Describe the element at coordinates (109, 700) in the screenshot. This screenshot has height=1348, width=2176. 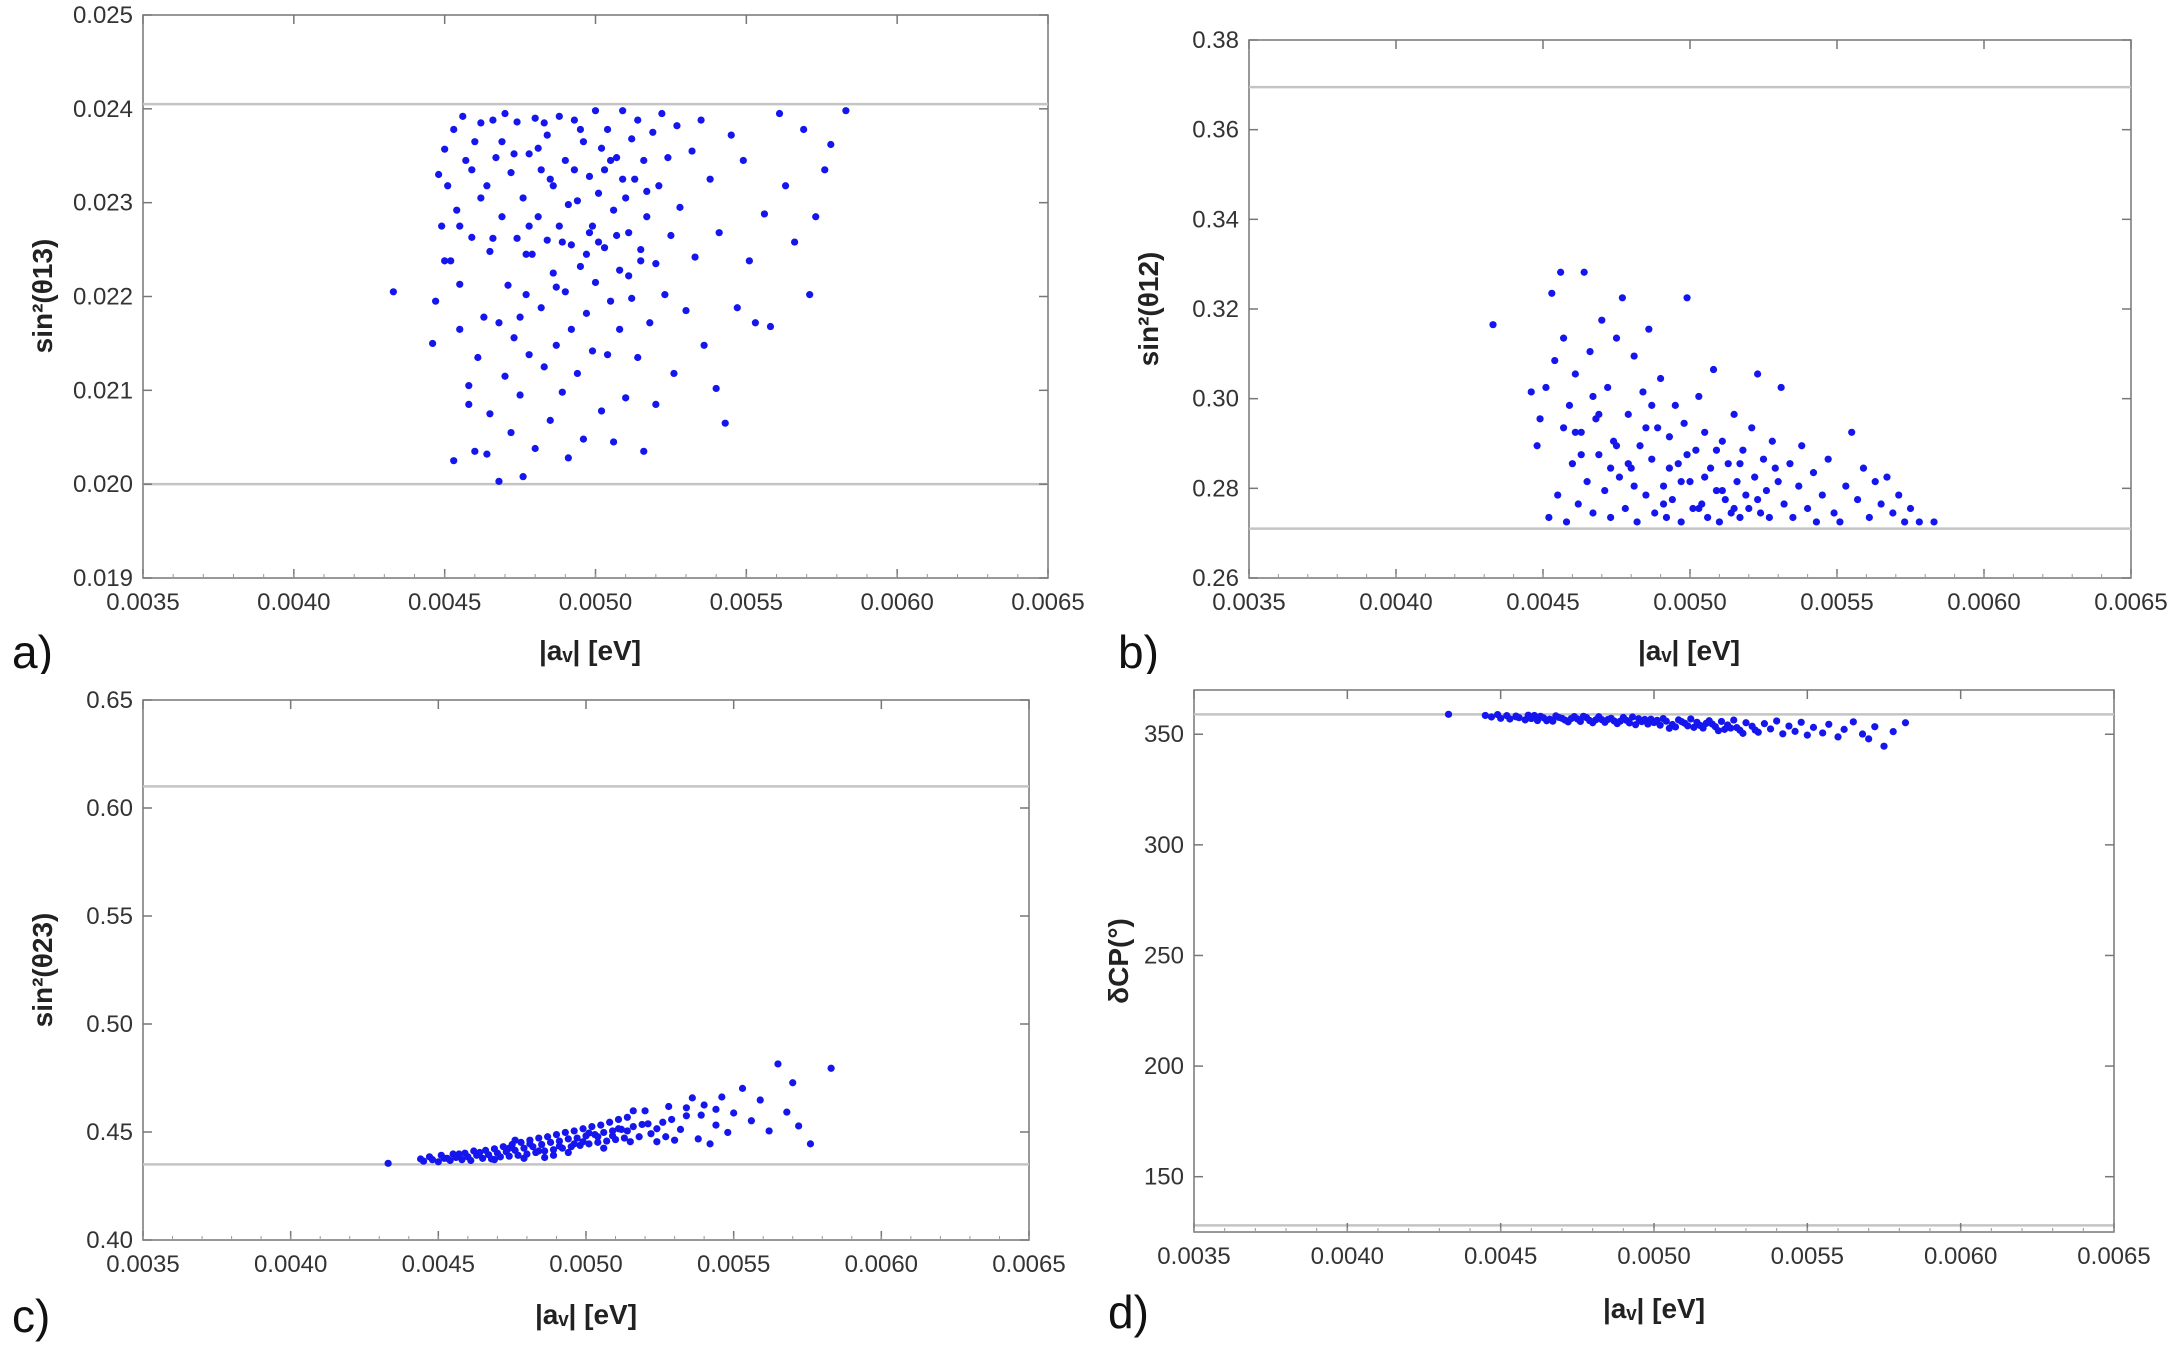
I see `y-tick-label: 0.65` at that location.